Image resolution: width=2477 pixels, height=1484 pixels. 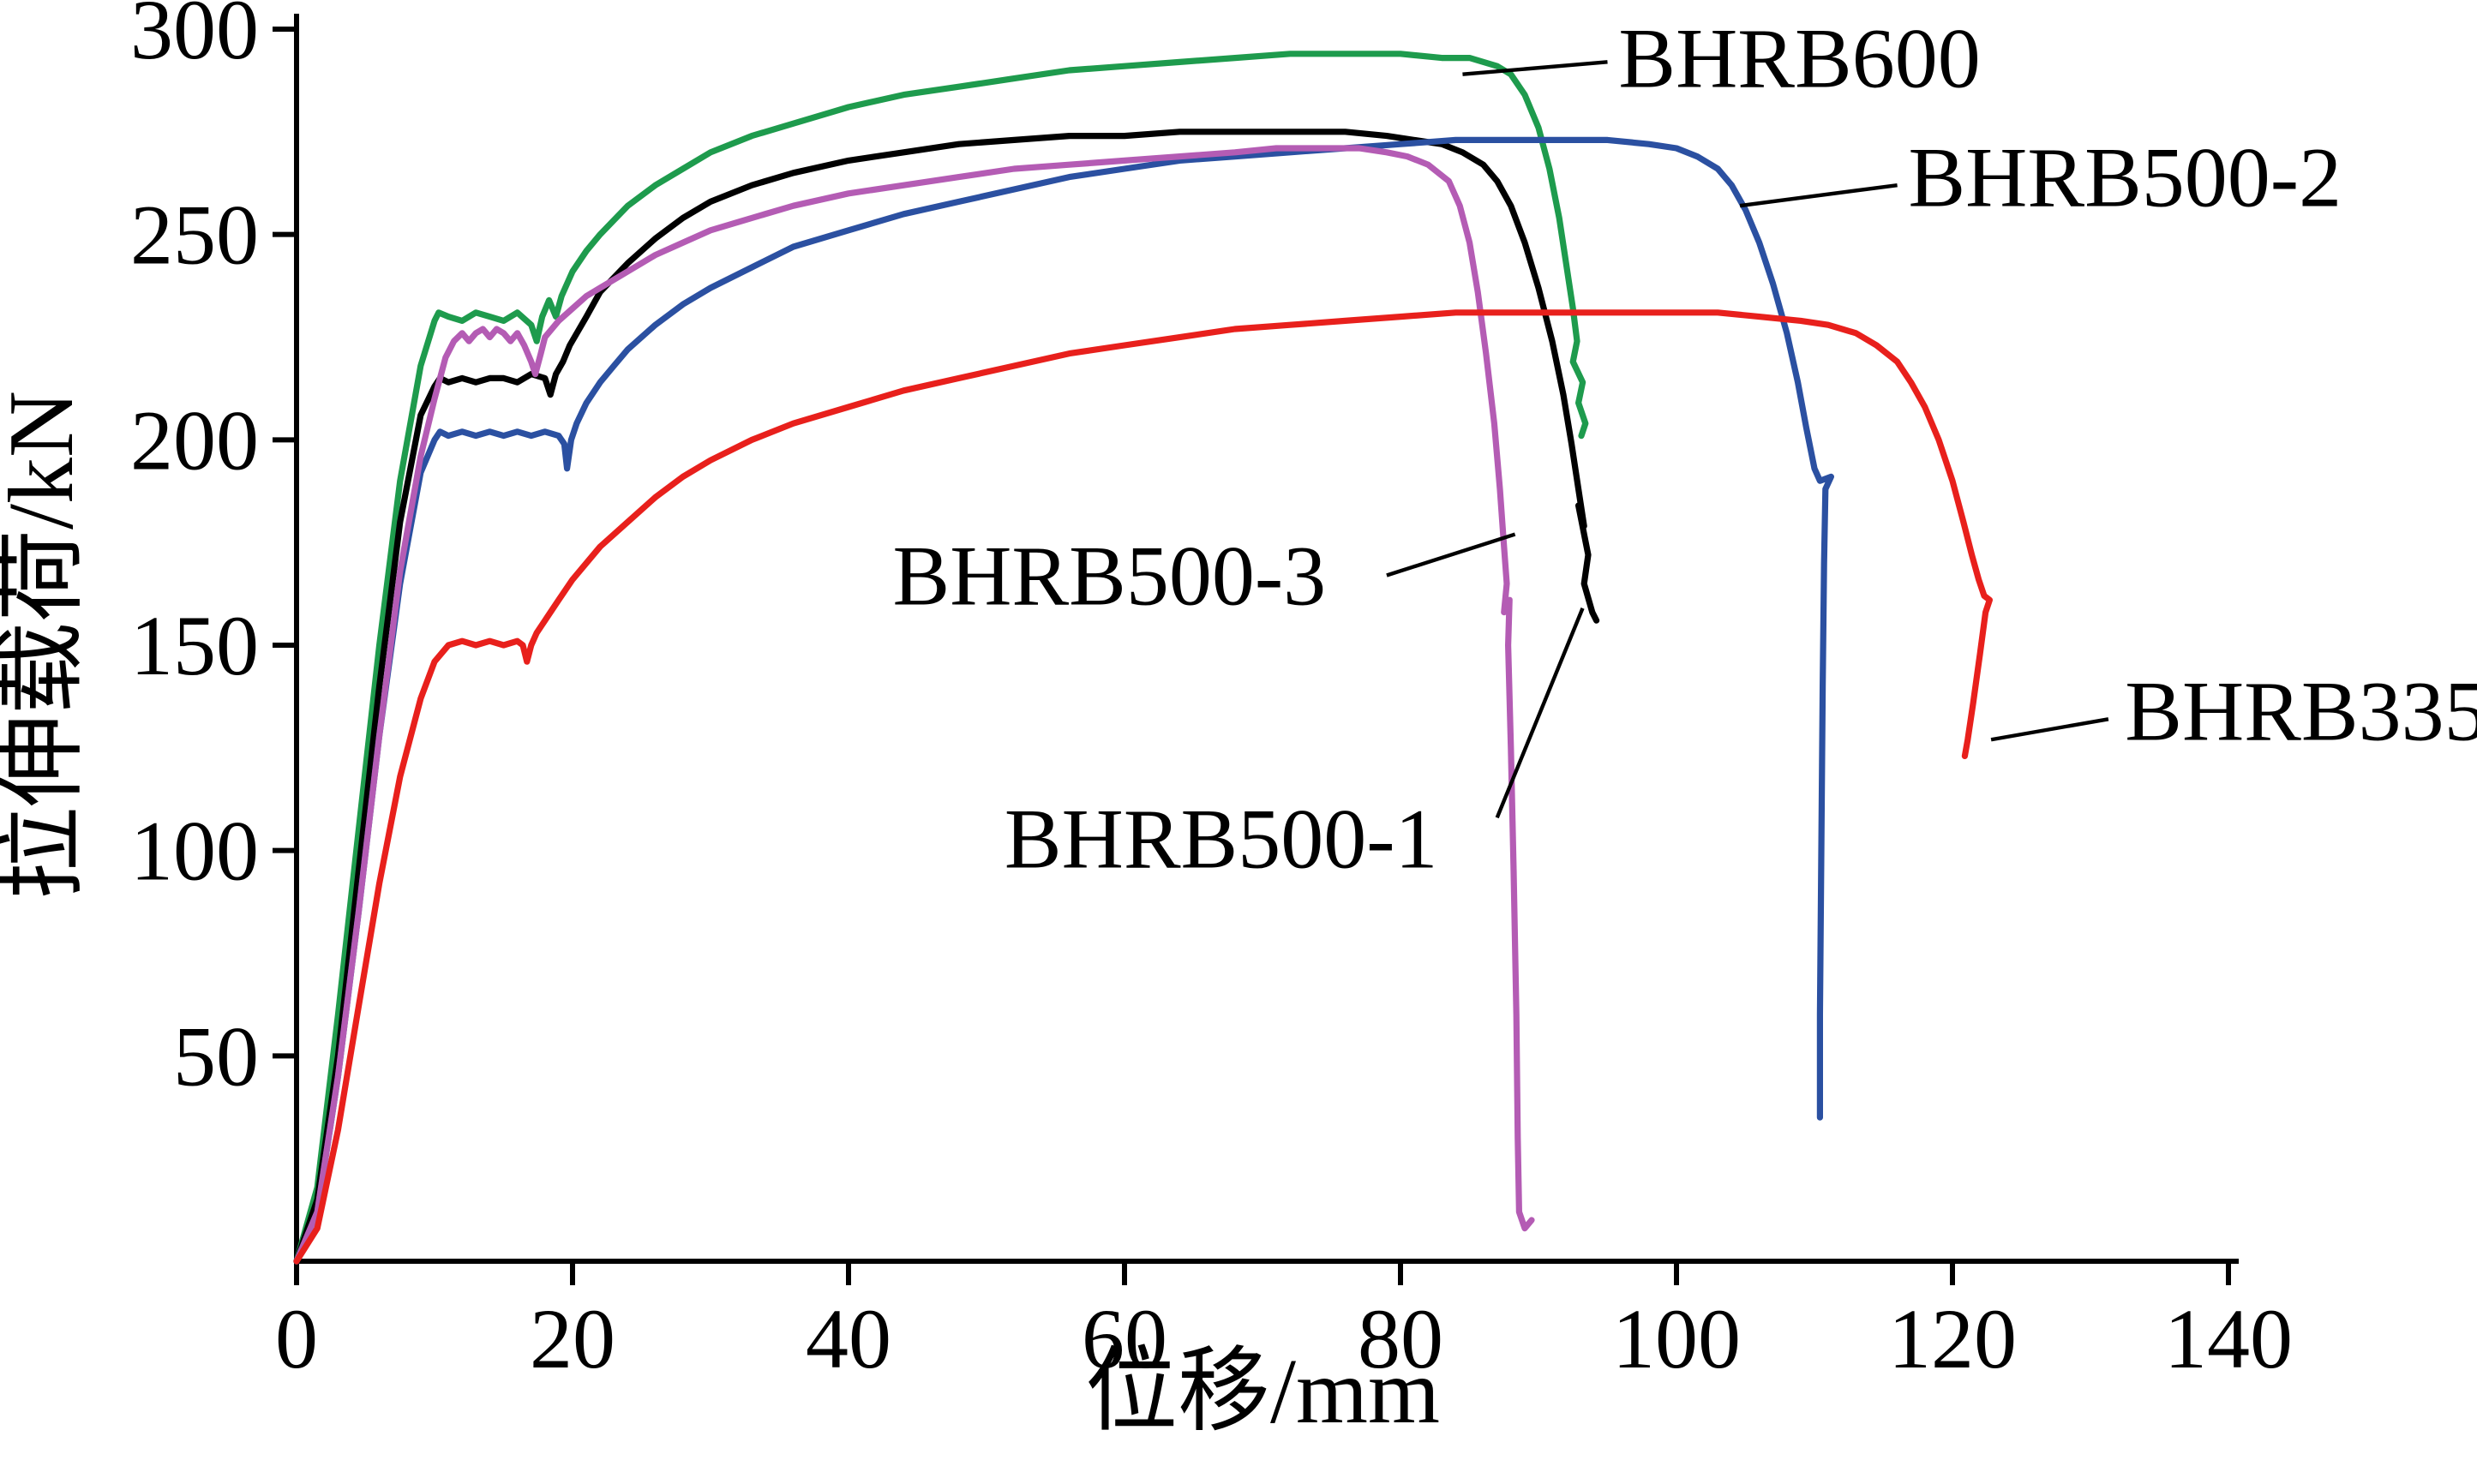 What do you see at coordinates (195, 645) in the screenshot?
I see `y-tick-label: 150` at bounding box center [195, 645].